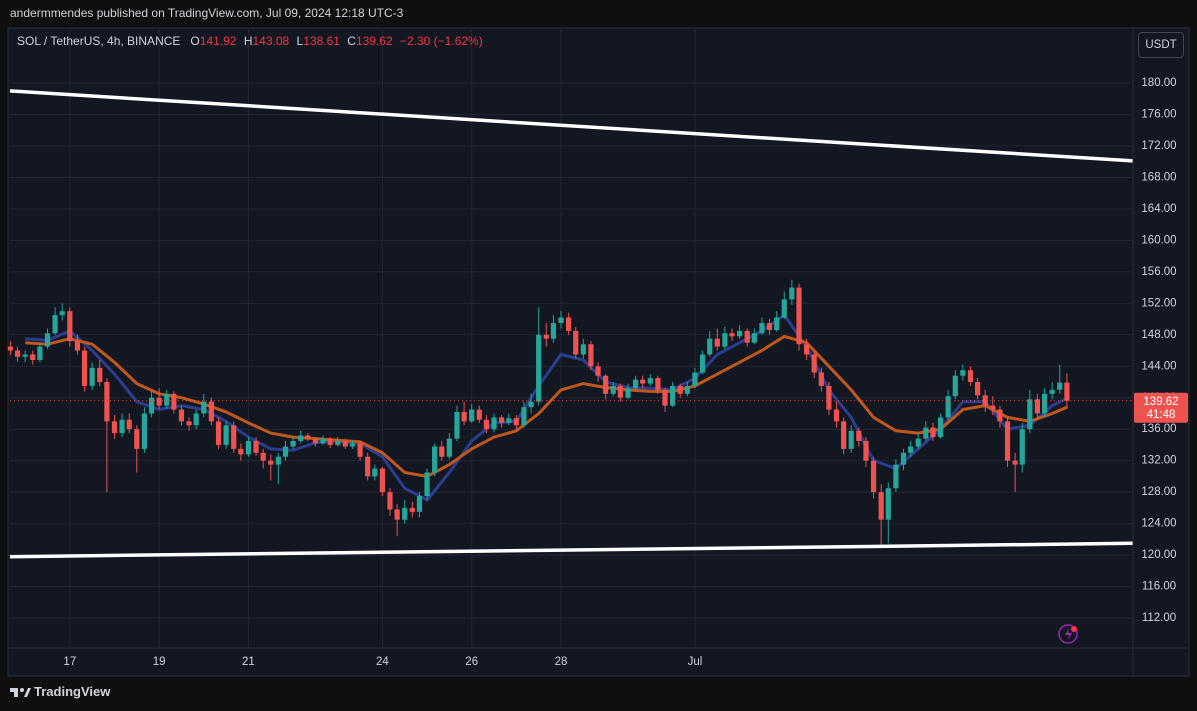  What do you see at coordinates (1158, 429) in the screenshot?
I see `y-tick-label: 136.00` at bounding box center [1158, 429].